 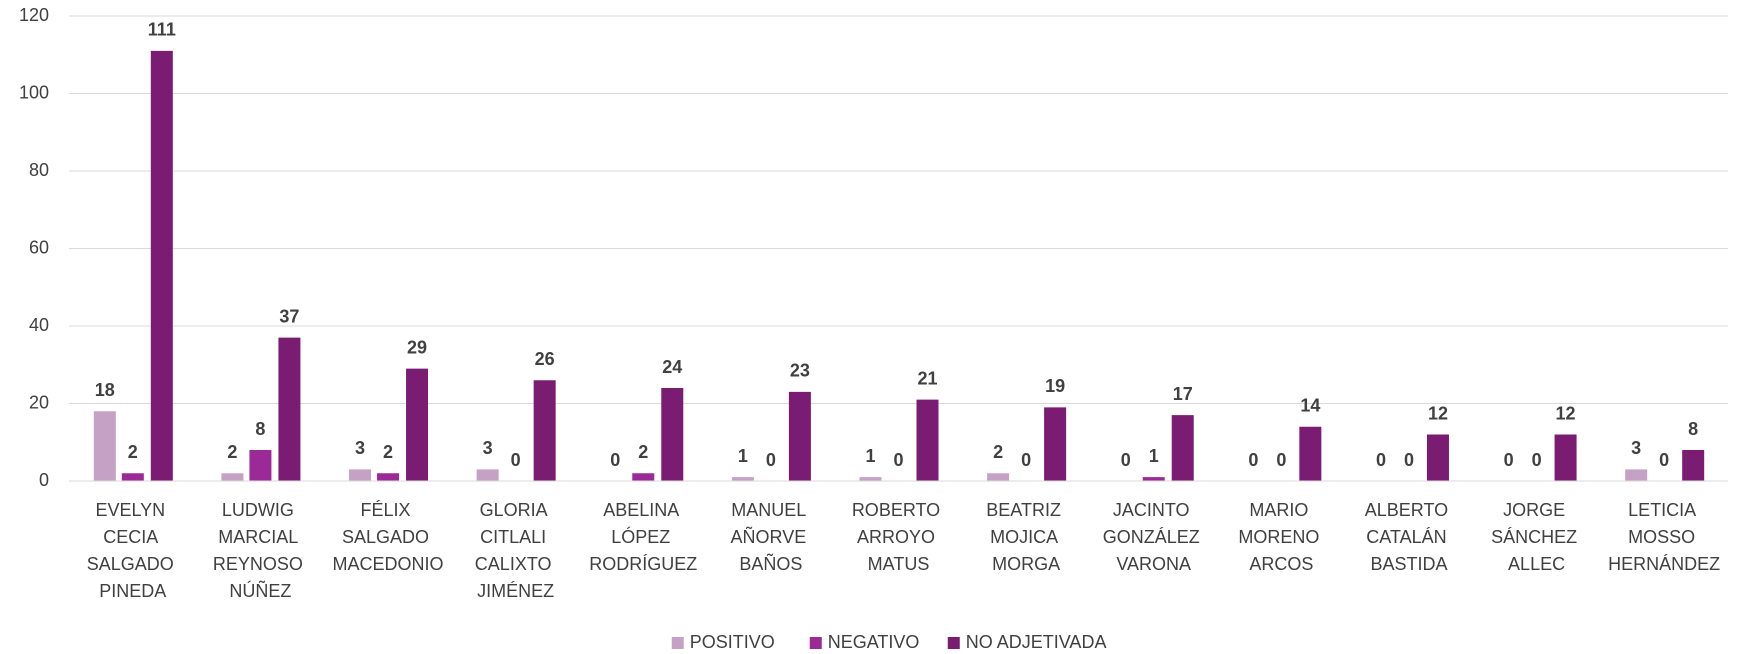 What do you see at coordinates (1310, 406) in the screenshot?
I see `value-label: 14` at bounding box center [1310, 406].